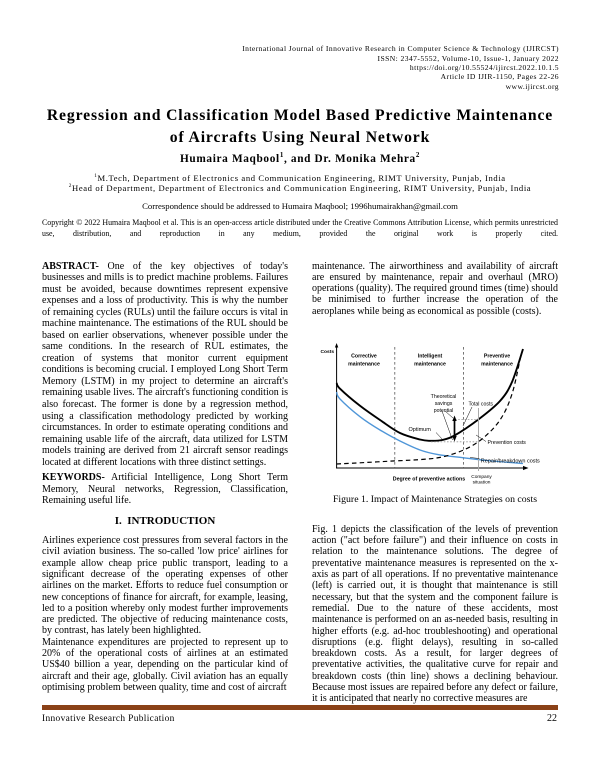 This screenshot has height=776, width=600. What do you see at coordinates (420, 430) in the screenshot?
I see `svg-text: Optimum` at bounding box center [420, 430].